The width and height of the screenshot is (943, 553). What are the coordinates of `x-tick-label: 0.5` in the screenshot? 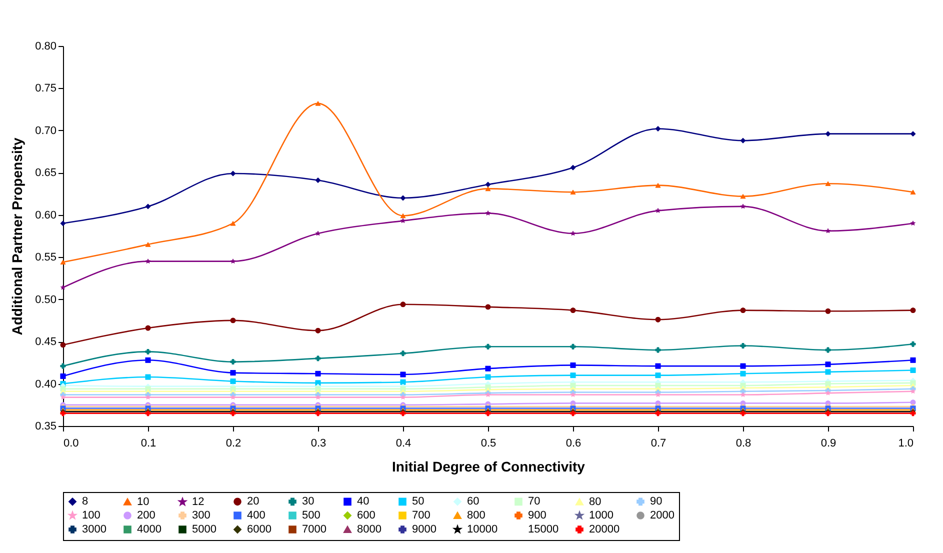 It's located at (488, 444).